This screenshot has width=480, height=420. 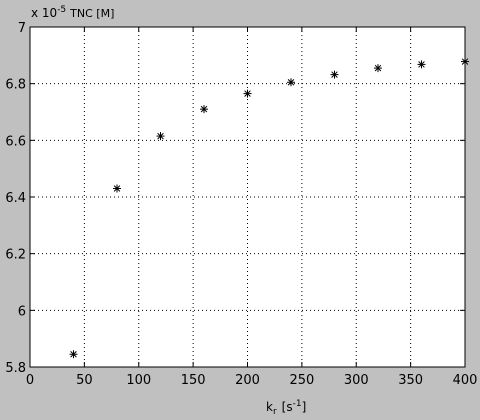 I want to click on y-scale-exponent: -5, so click(x=61, y=10).